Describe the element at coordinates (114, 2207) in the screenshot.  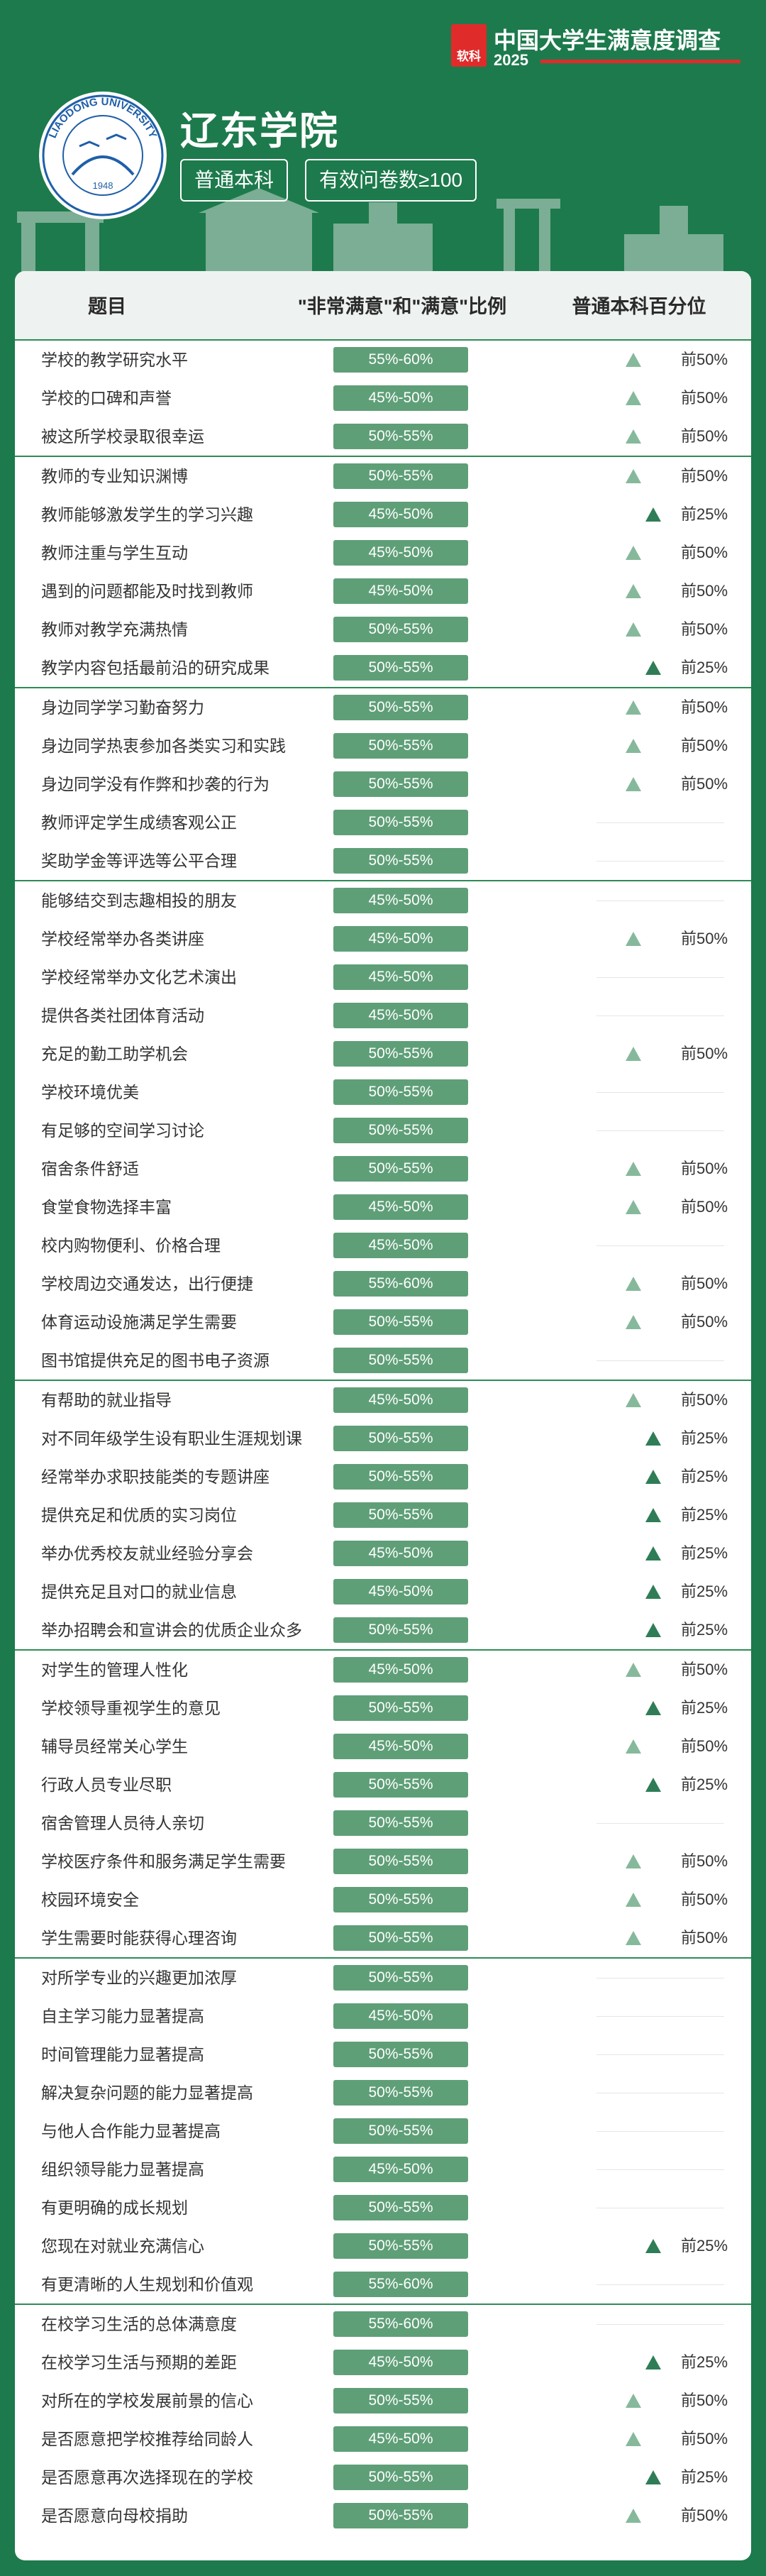
I see `item-text: 有更明确的成长规划` at that location.